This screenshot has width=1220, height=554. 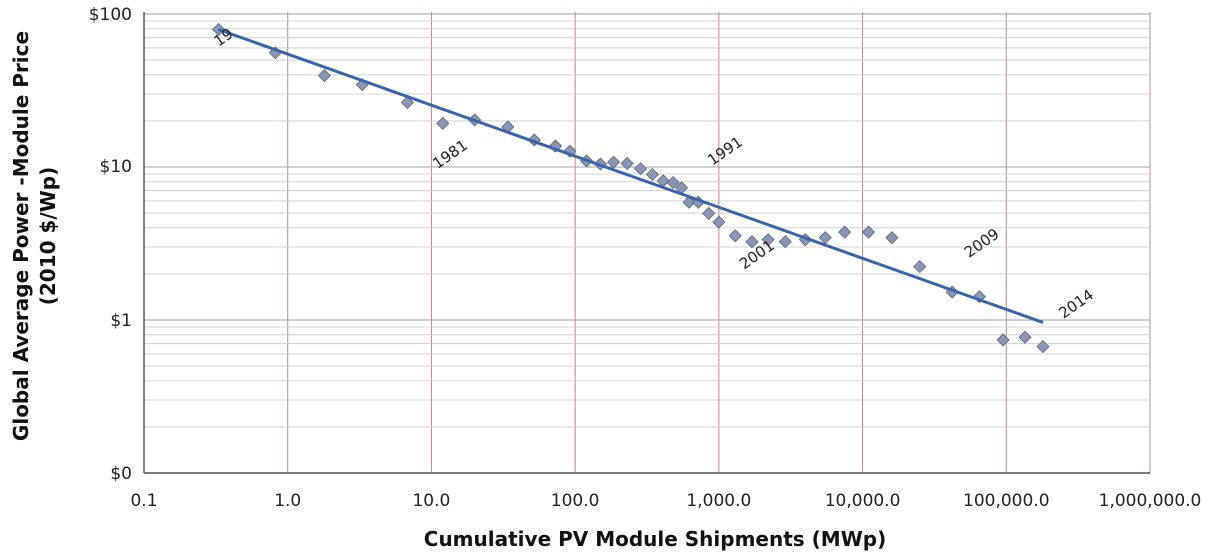 What do you see at coordinates (116, 167) in the screenshot?
I see `y-tick-label: $10` at bounding box center [116, 167].